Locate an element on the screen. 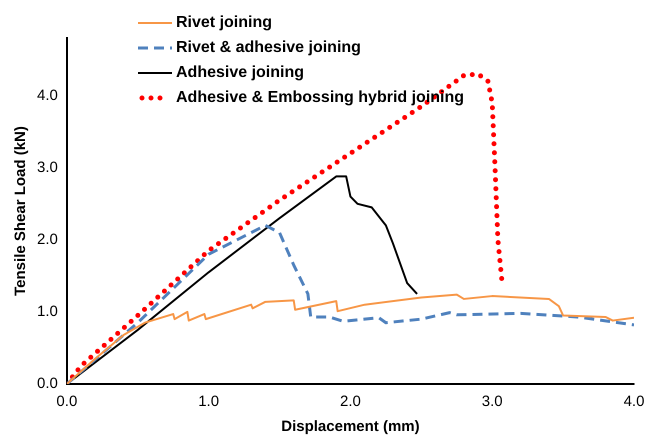  y-tick-label: 4.0 is located at coordinates (47, 95).